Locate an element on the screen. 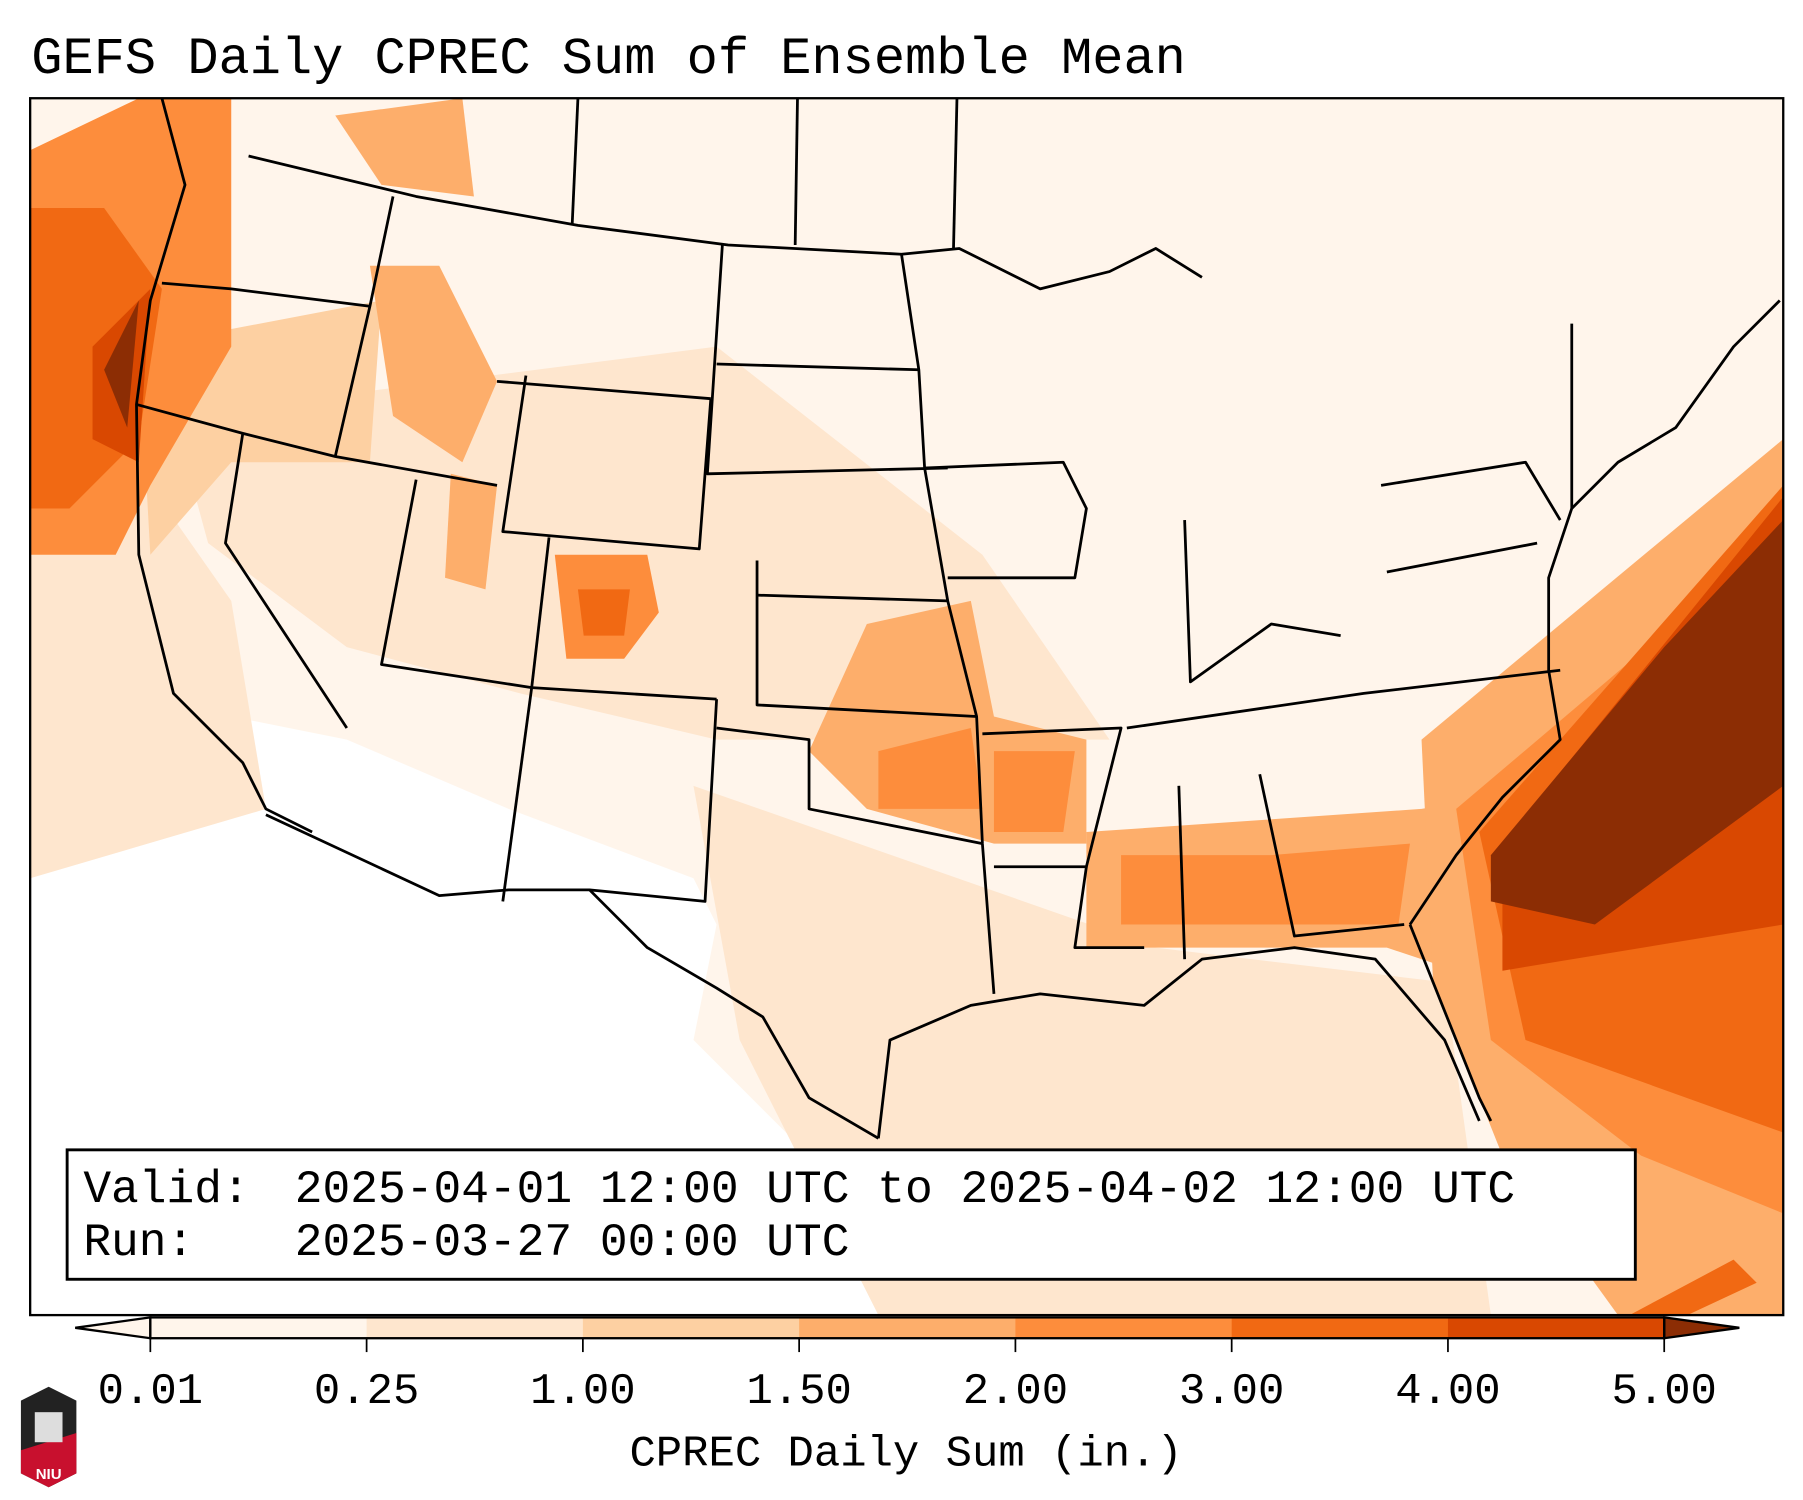 The width and height of the screenshot is (1803, 1500). svg-text: NIU is located at coordinates (49, 1474).